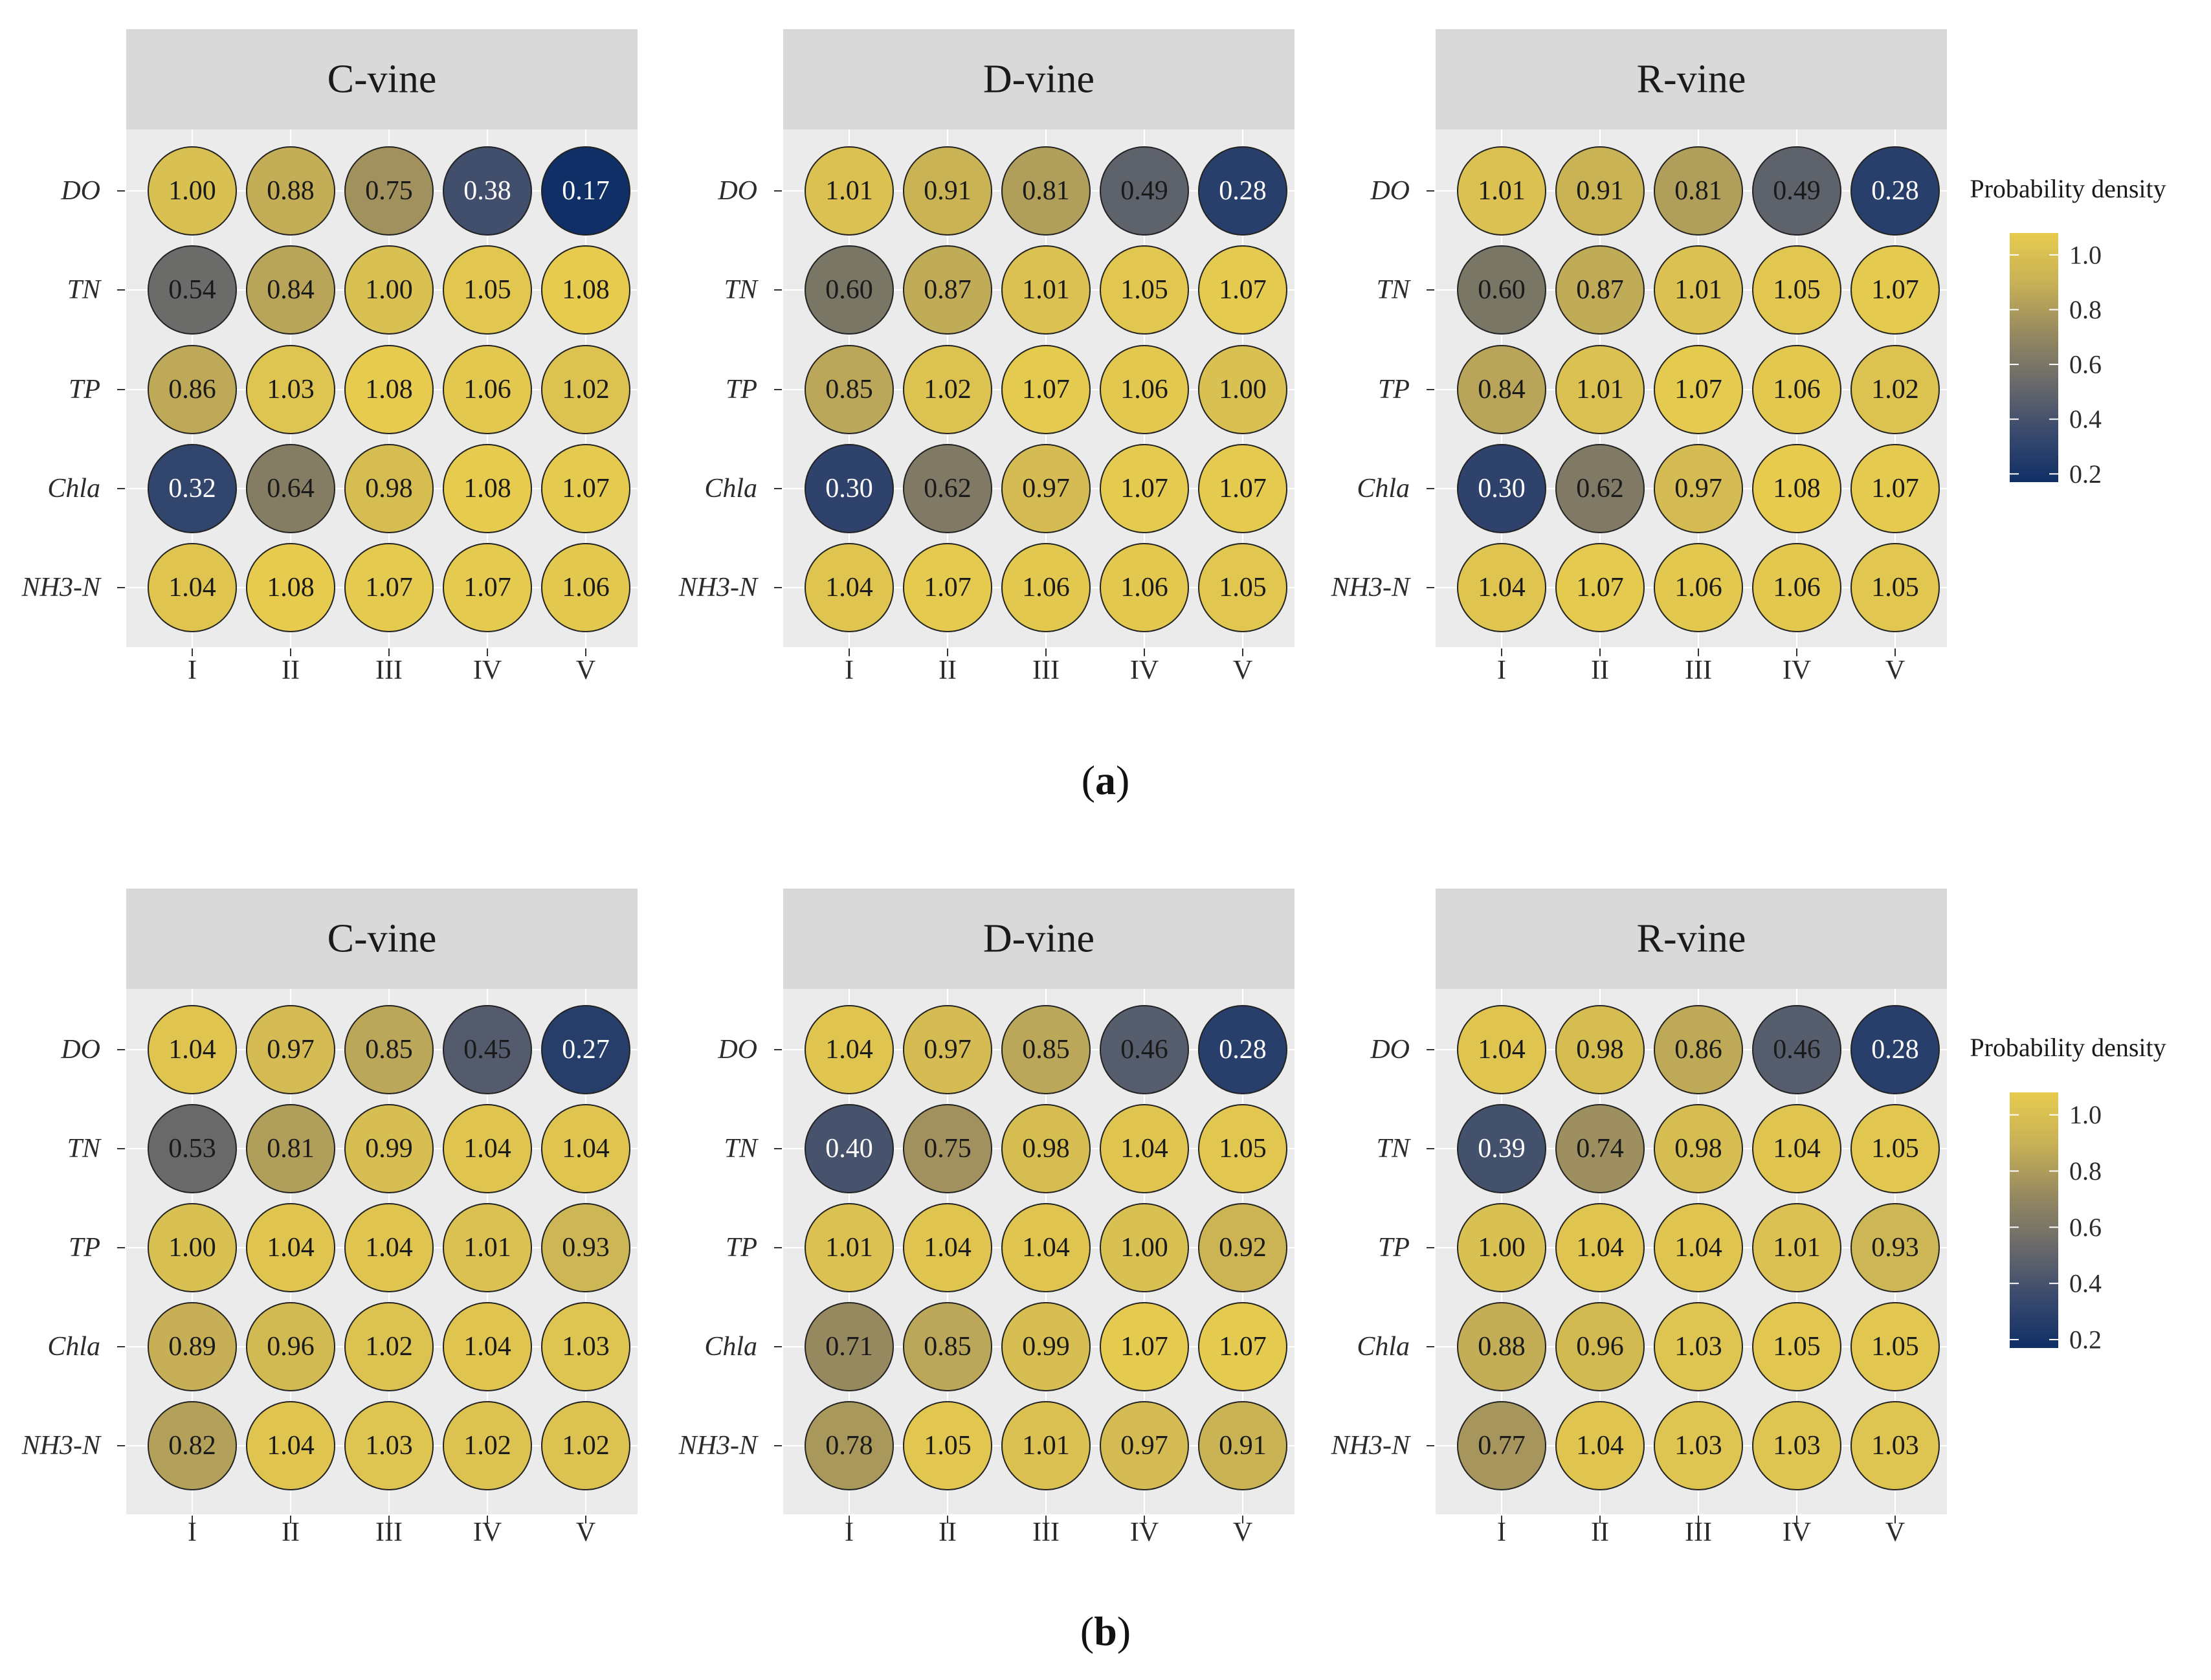 The image size is (2211, 1680). I want to click on cell-value: 0.91, so click(1600, 191).